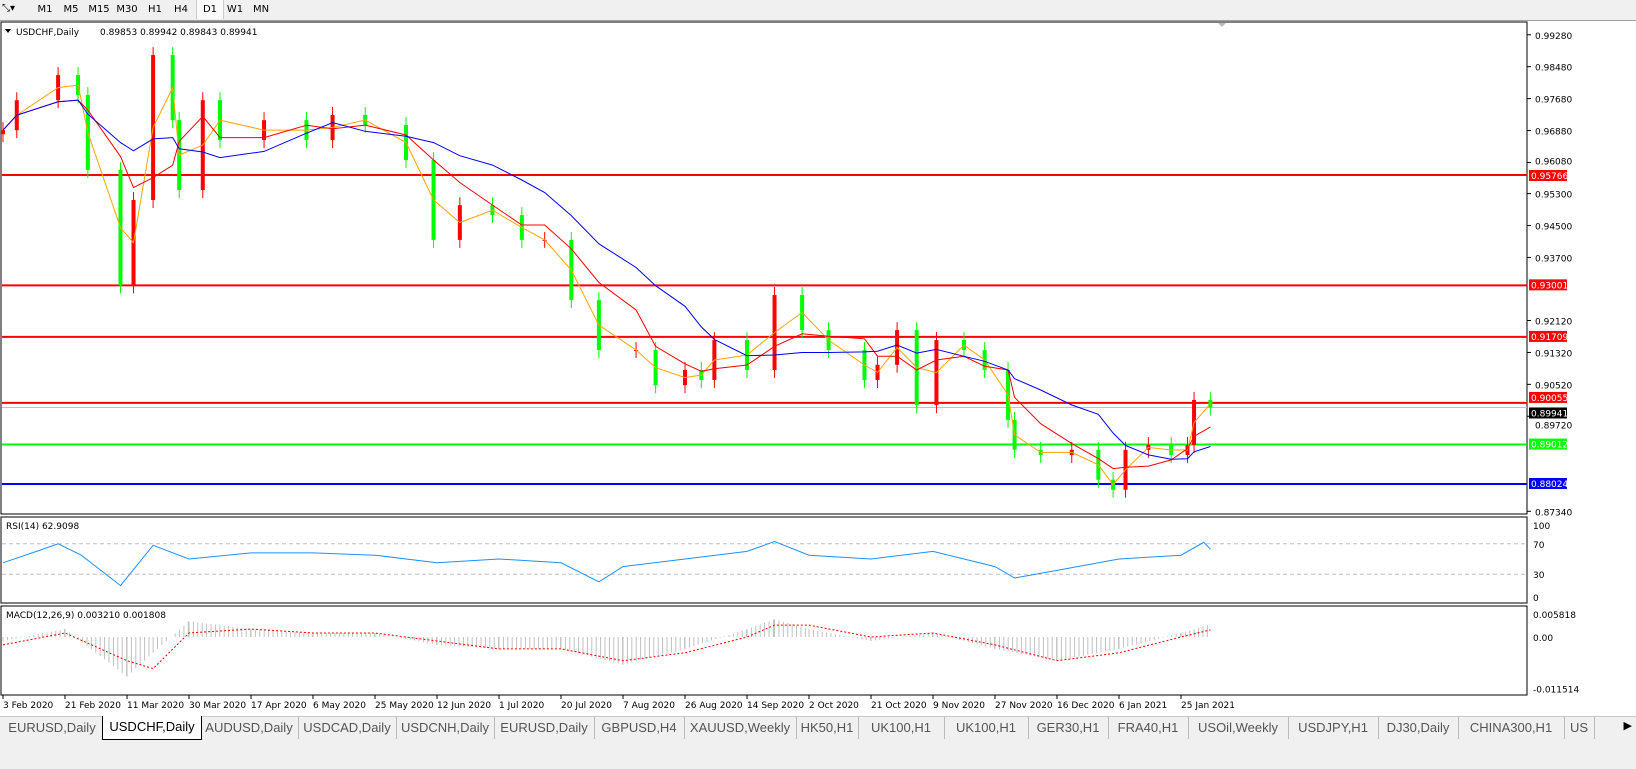  What do you see at coordinates (740, 728) in the screenshot?
I see `chart-tab: XAUUSD,Weekly` at bounding box center [740, 728].